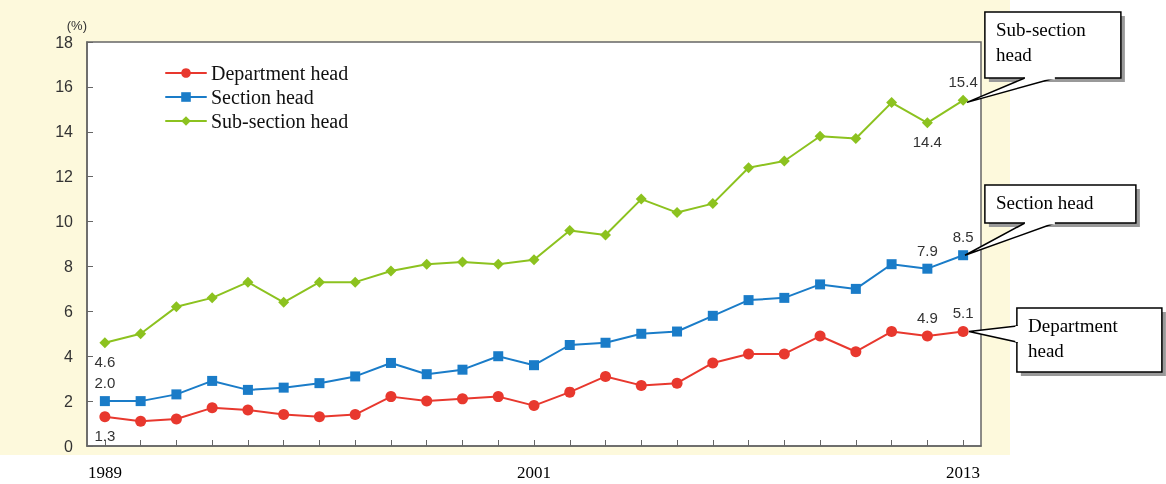  Describe the element at coordinates (1045, 203) in the screenshot. I see `annotation: Section head` at that location.